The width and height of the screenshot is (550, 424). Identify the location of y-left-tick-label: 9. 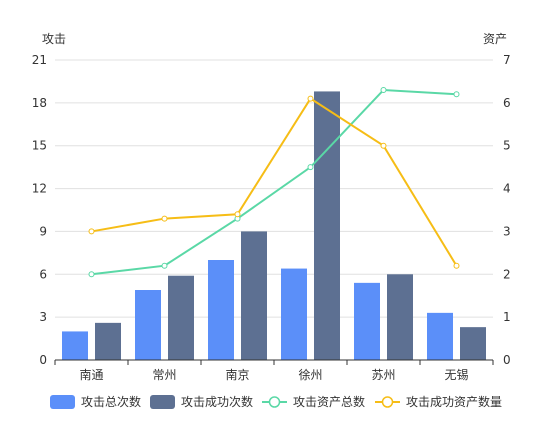
(43, 231).